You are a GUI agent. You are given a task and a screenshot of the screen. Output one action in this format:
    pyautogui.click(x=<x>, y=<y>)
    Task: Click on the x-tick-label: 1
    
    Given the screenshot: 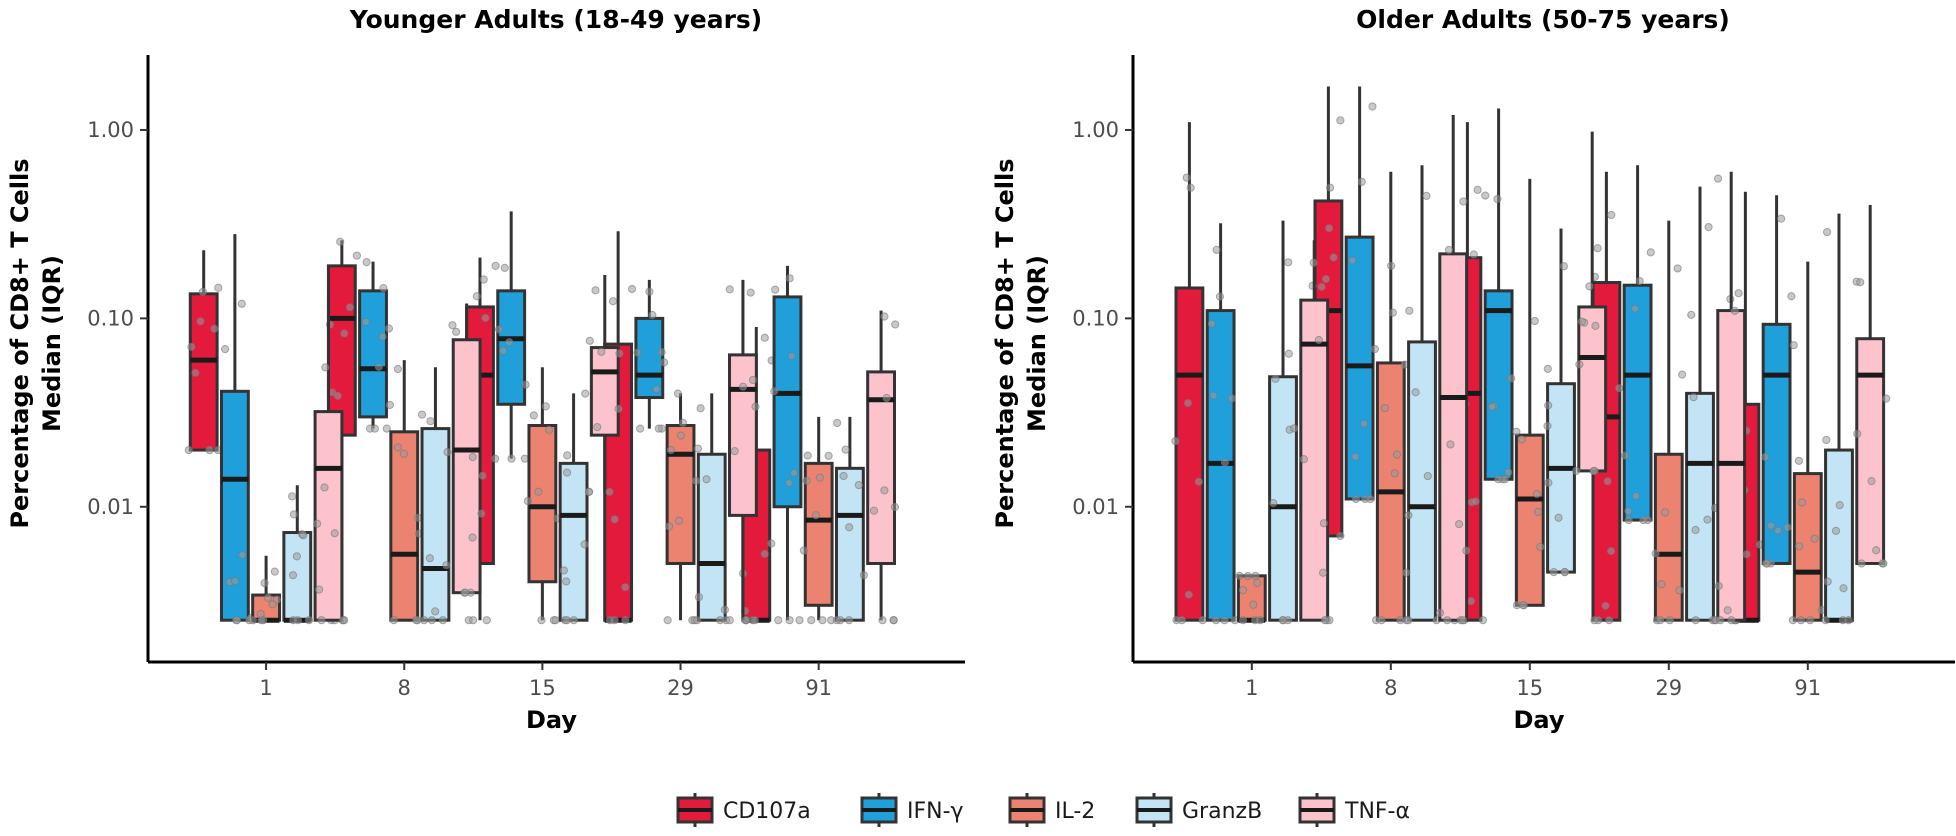 What is the action you would take?
    pyautogui.click(x=265, y=688)
    